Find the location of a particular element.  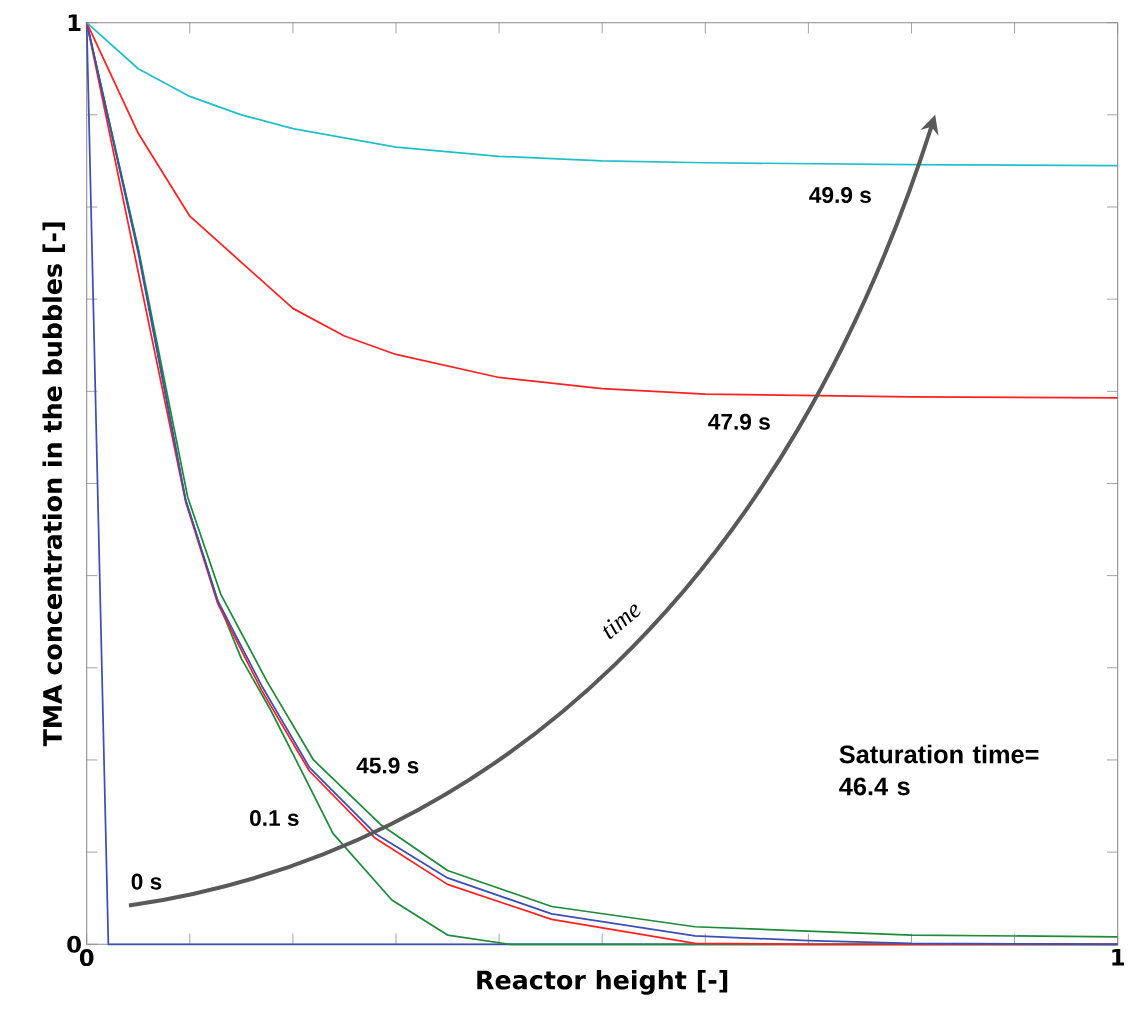

series-label: 0.1 s is located at coordinates (274, 818).